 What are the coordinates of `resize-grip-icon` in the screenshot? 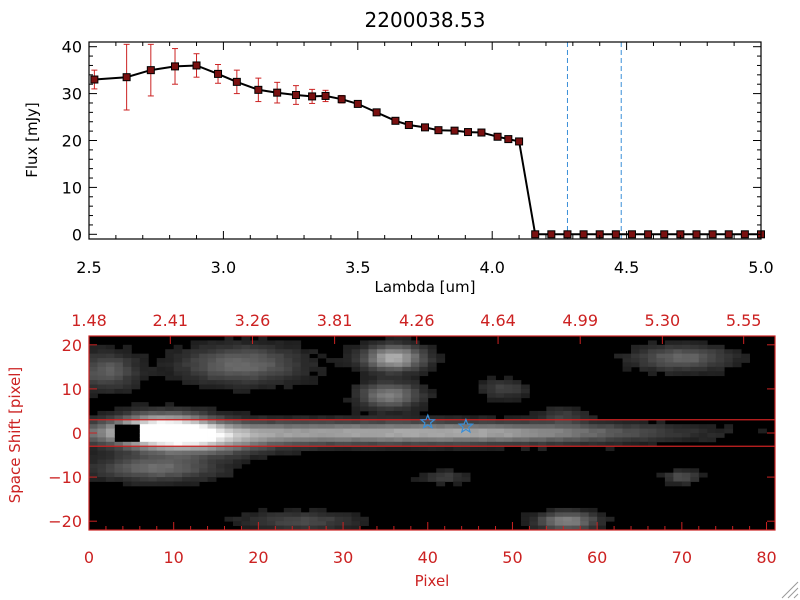 It's located at (790, 590).